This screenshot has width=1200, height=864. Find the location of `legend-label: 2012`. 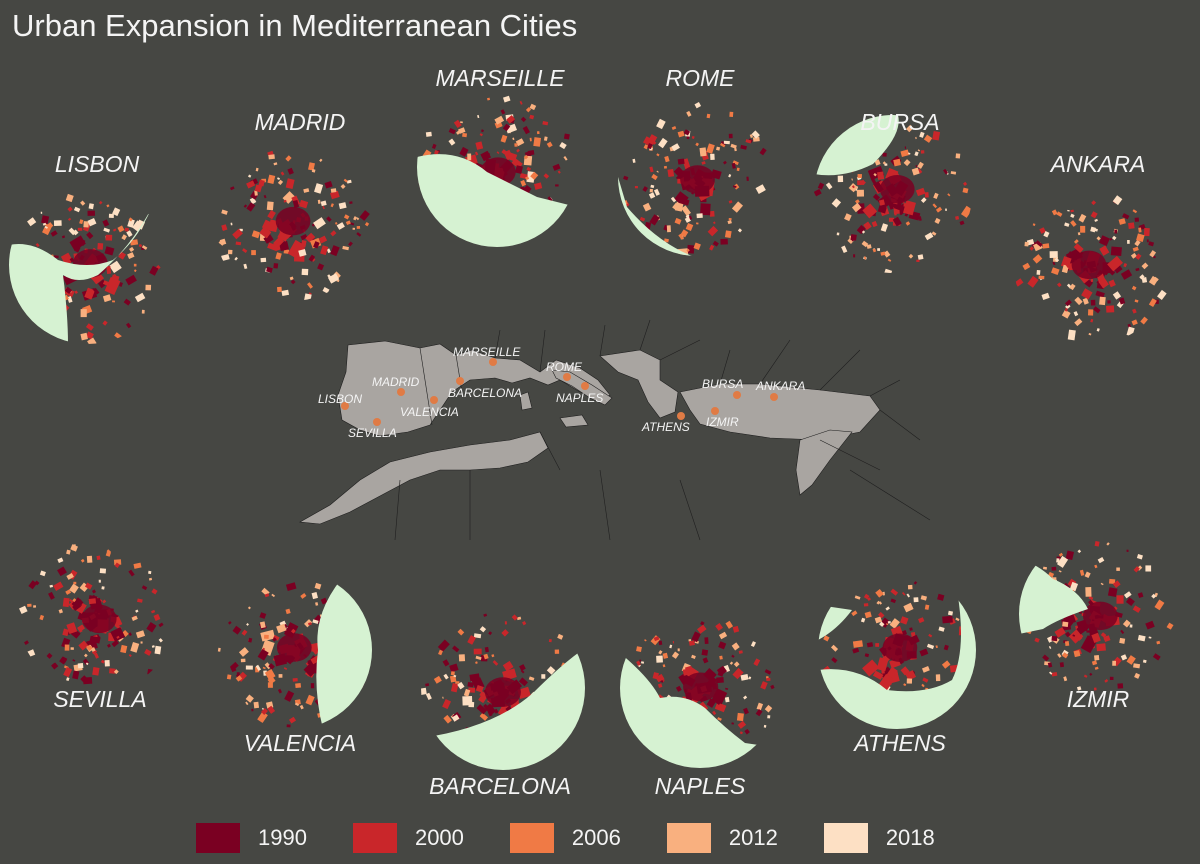

legend-label: 2012 is located at coordinates (753, 837).